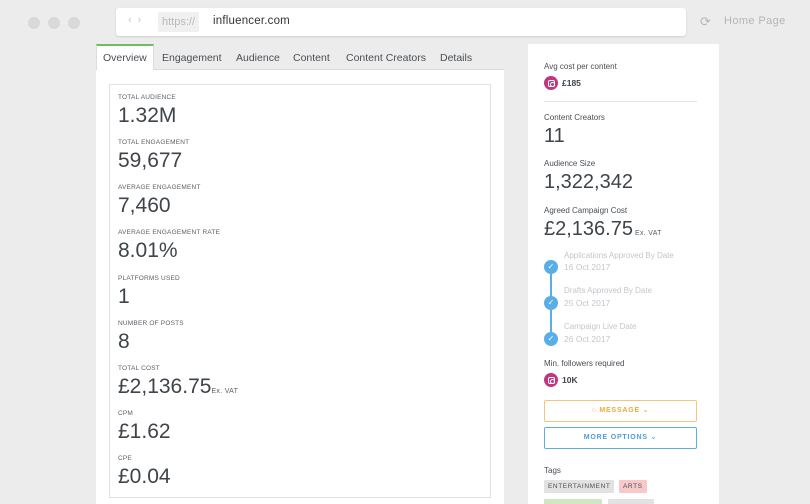 The width and height of the screenshot is (810, 504). What do you see at coordinates (147, 115) in the screenshot?
I see `stat-value: 1.32M` at bounding box center [147, 115].